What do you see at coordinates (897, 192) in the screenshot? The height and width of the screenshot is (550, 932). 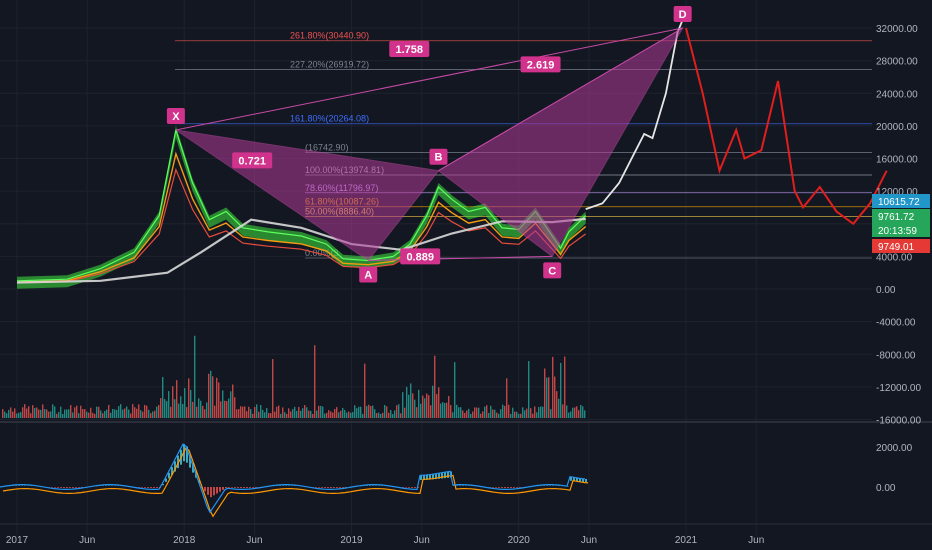 I see `y-tick-label: 12000.00` at bounding box center [897, 192].